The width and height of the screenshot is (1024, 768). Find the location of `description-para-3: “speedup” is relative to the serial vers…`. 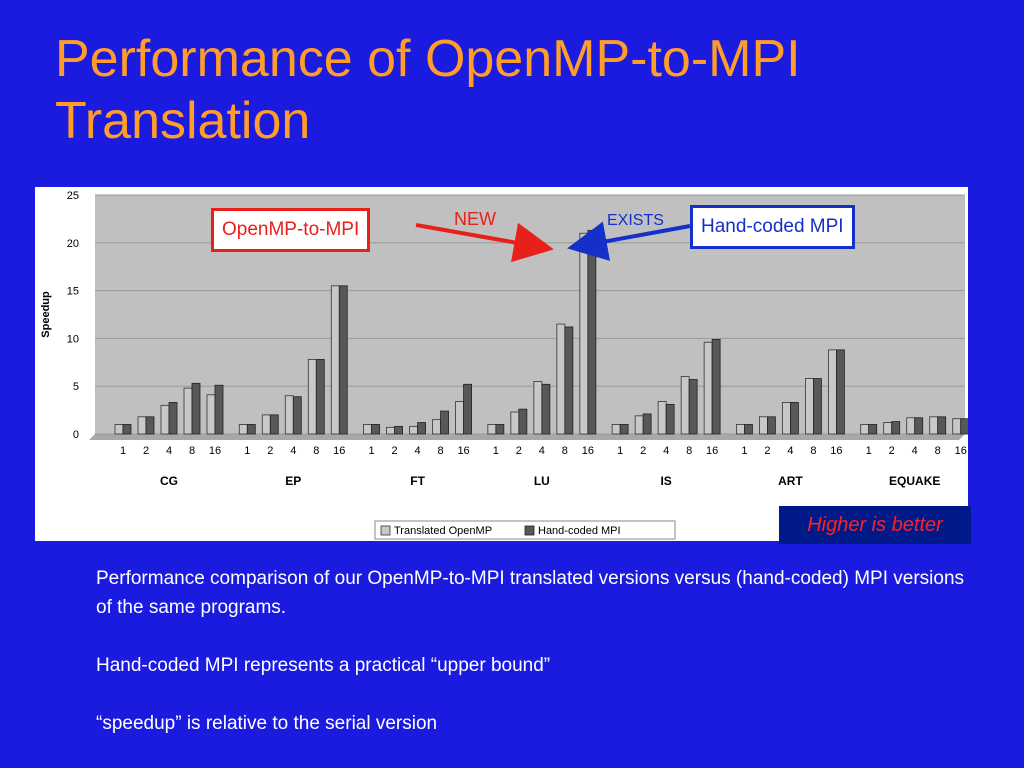

description-para-3: “speedup” is relative to the serial vers… is located at coordinates (267, 723).